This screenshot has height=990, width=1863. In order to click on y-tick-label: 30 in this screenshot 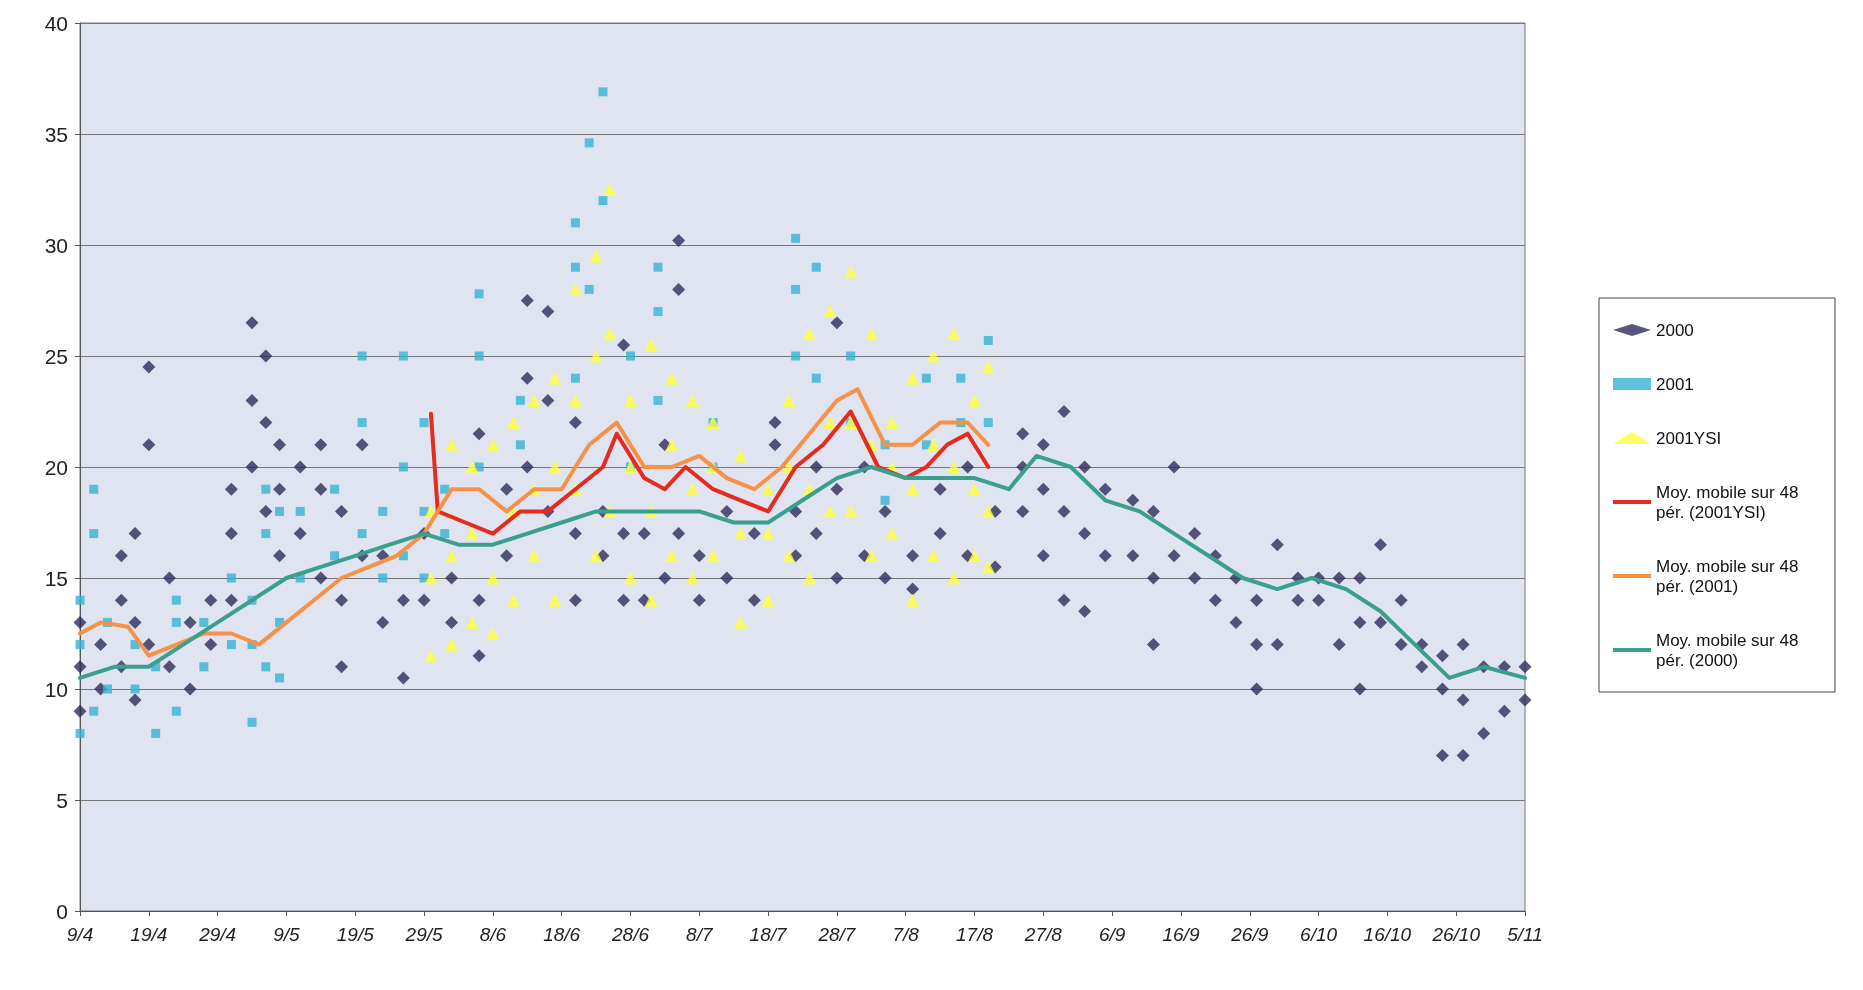, I will do `click(56, 245)`.